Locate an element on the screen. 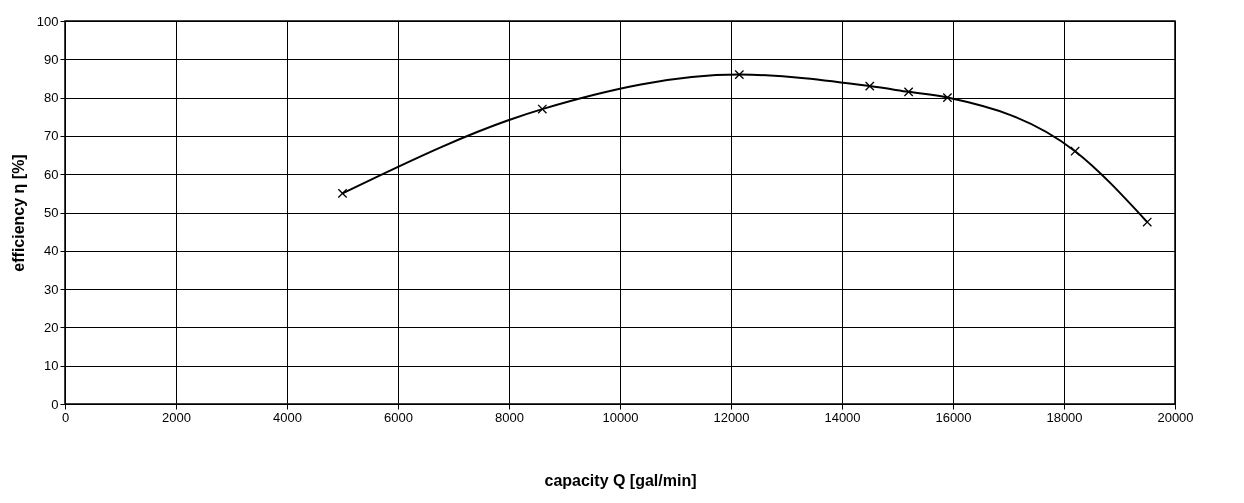 The image size is (1244, 503). x-tick-label: 4000 is located at coordinates (287, 417).